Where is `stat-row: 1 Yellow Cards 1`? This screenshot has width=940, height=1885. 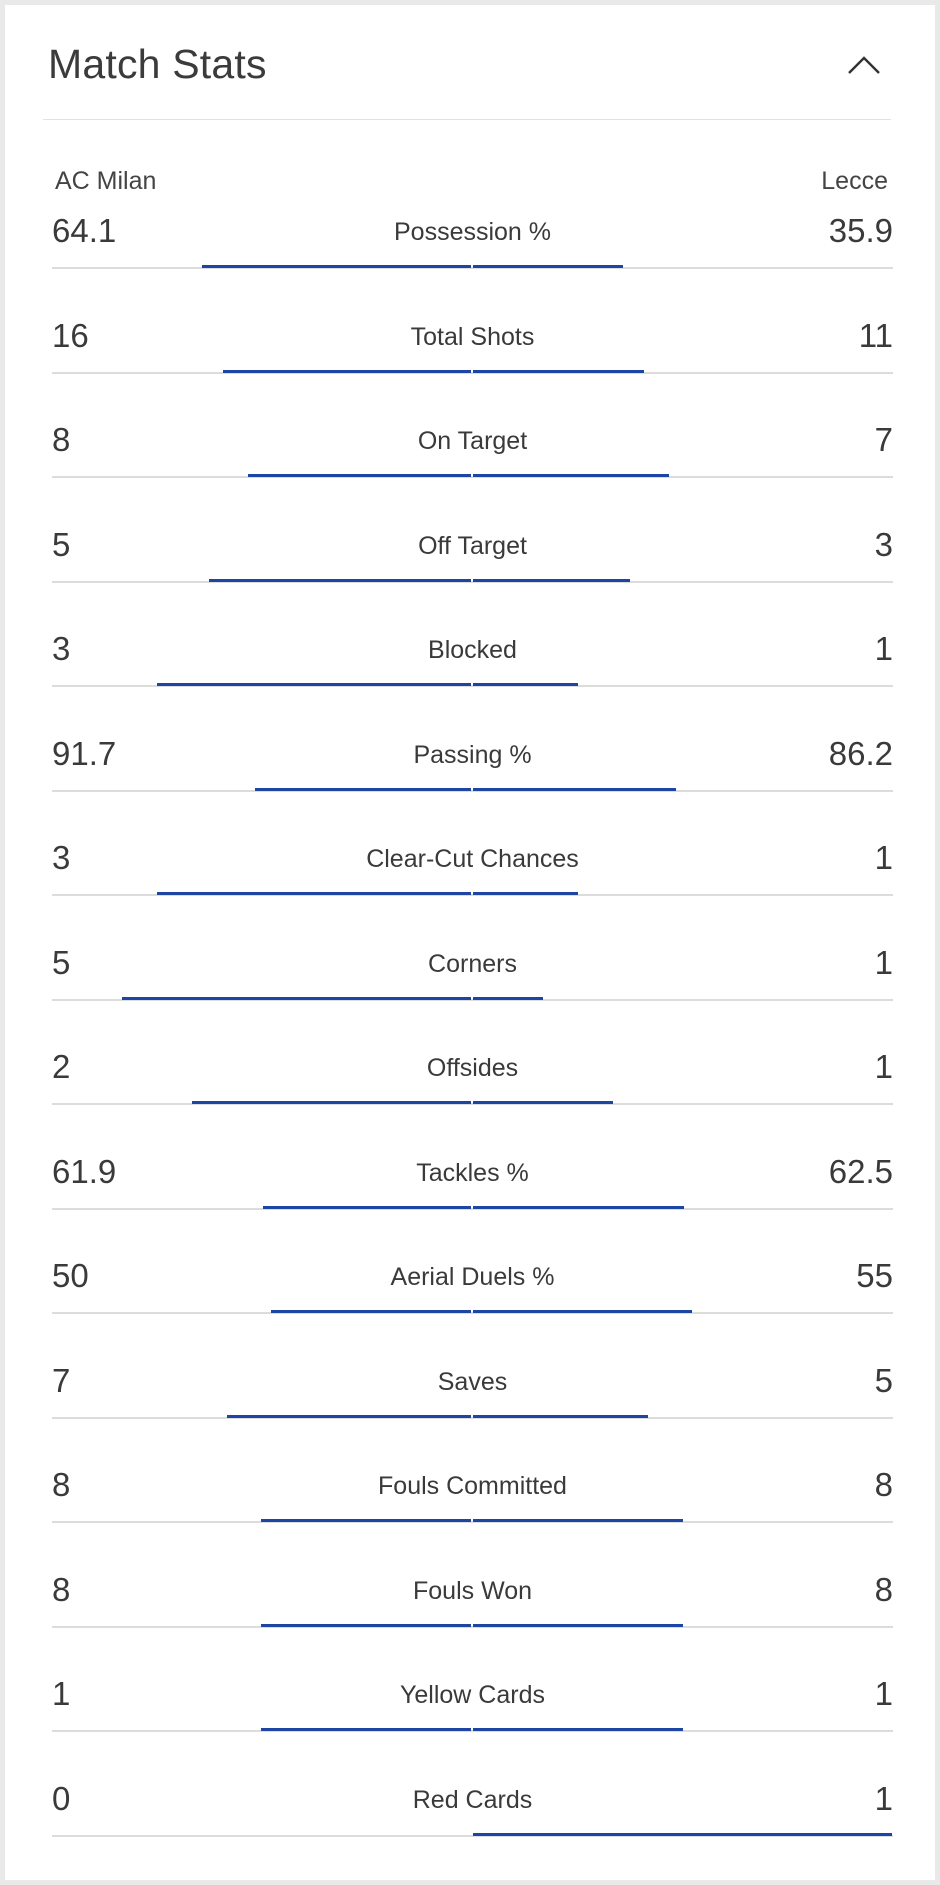 stat-row: 1 Yellow Cards 1 is located at coordinates (472, 1726).